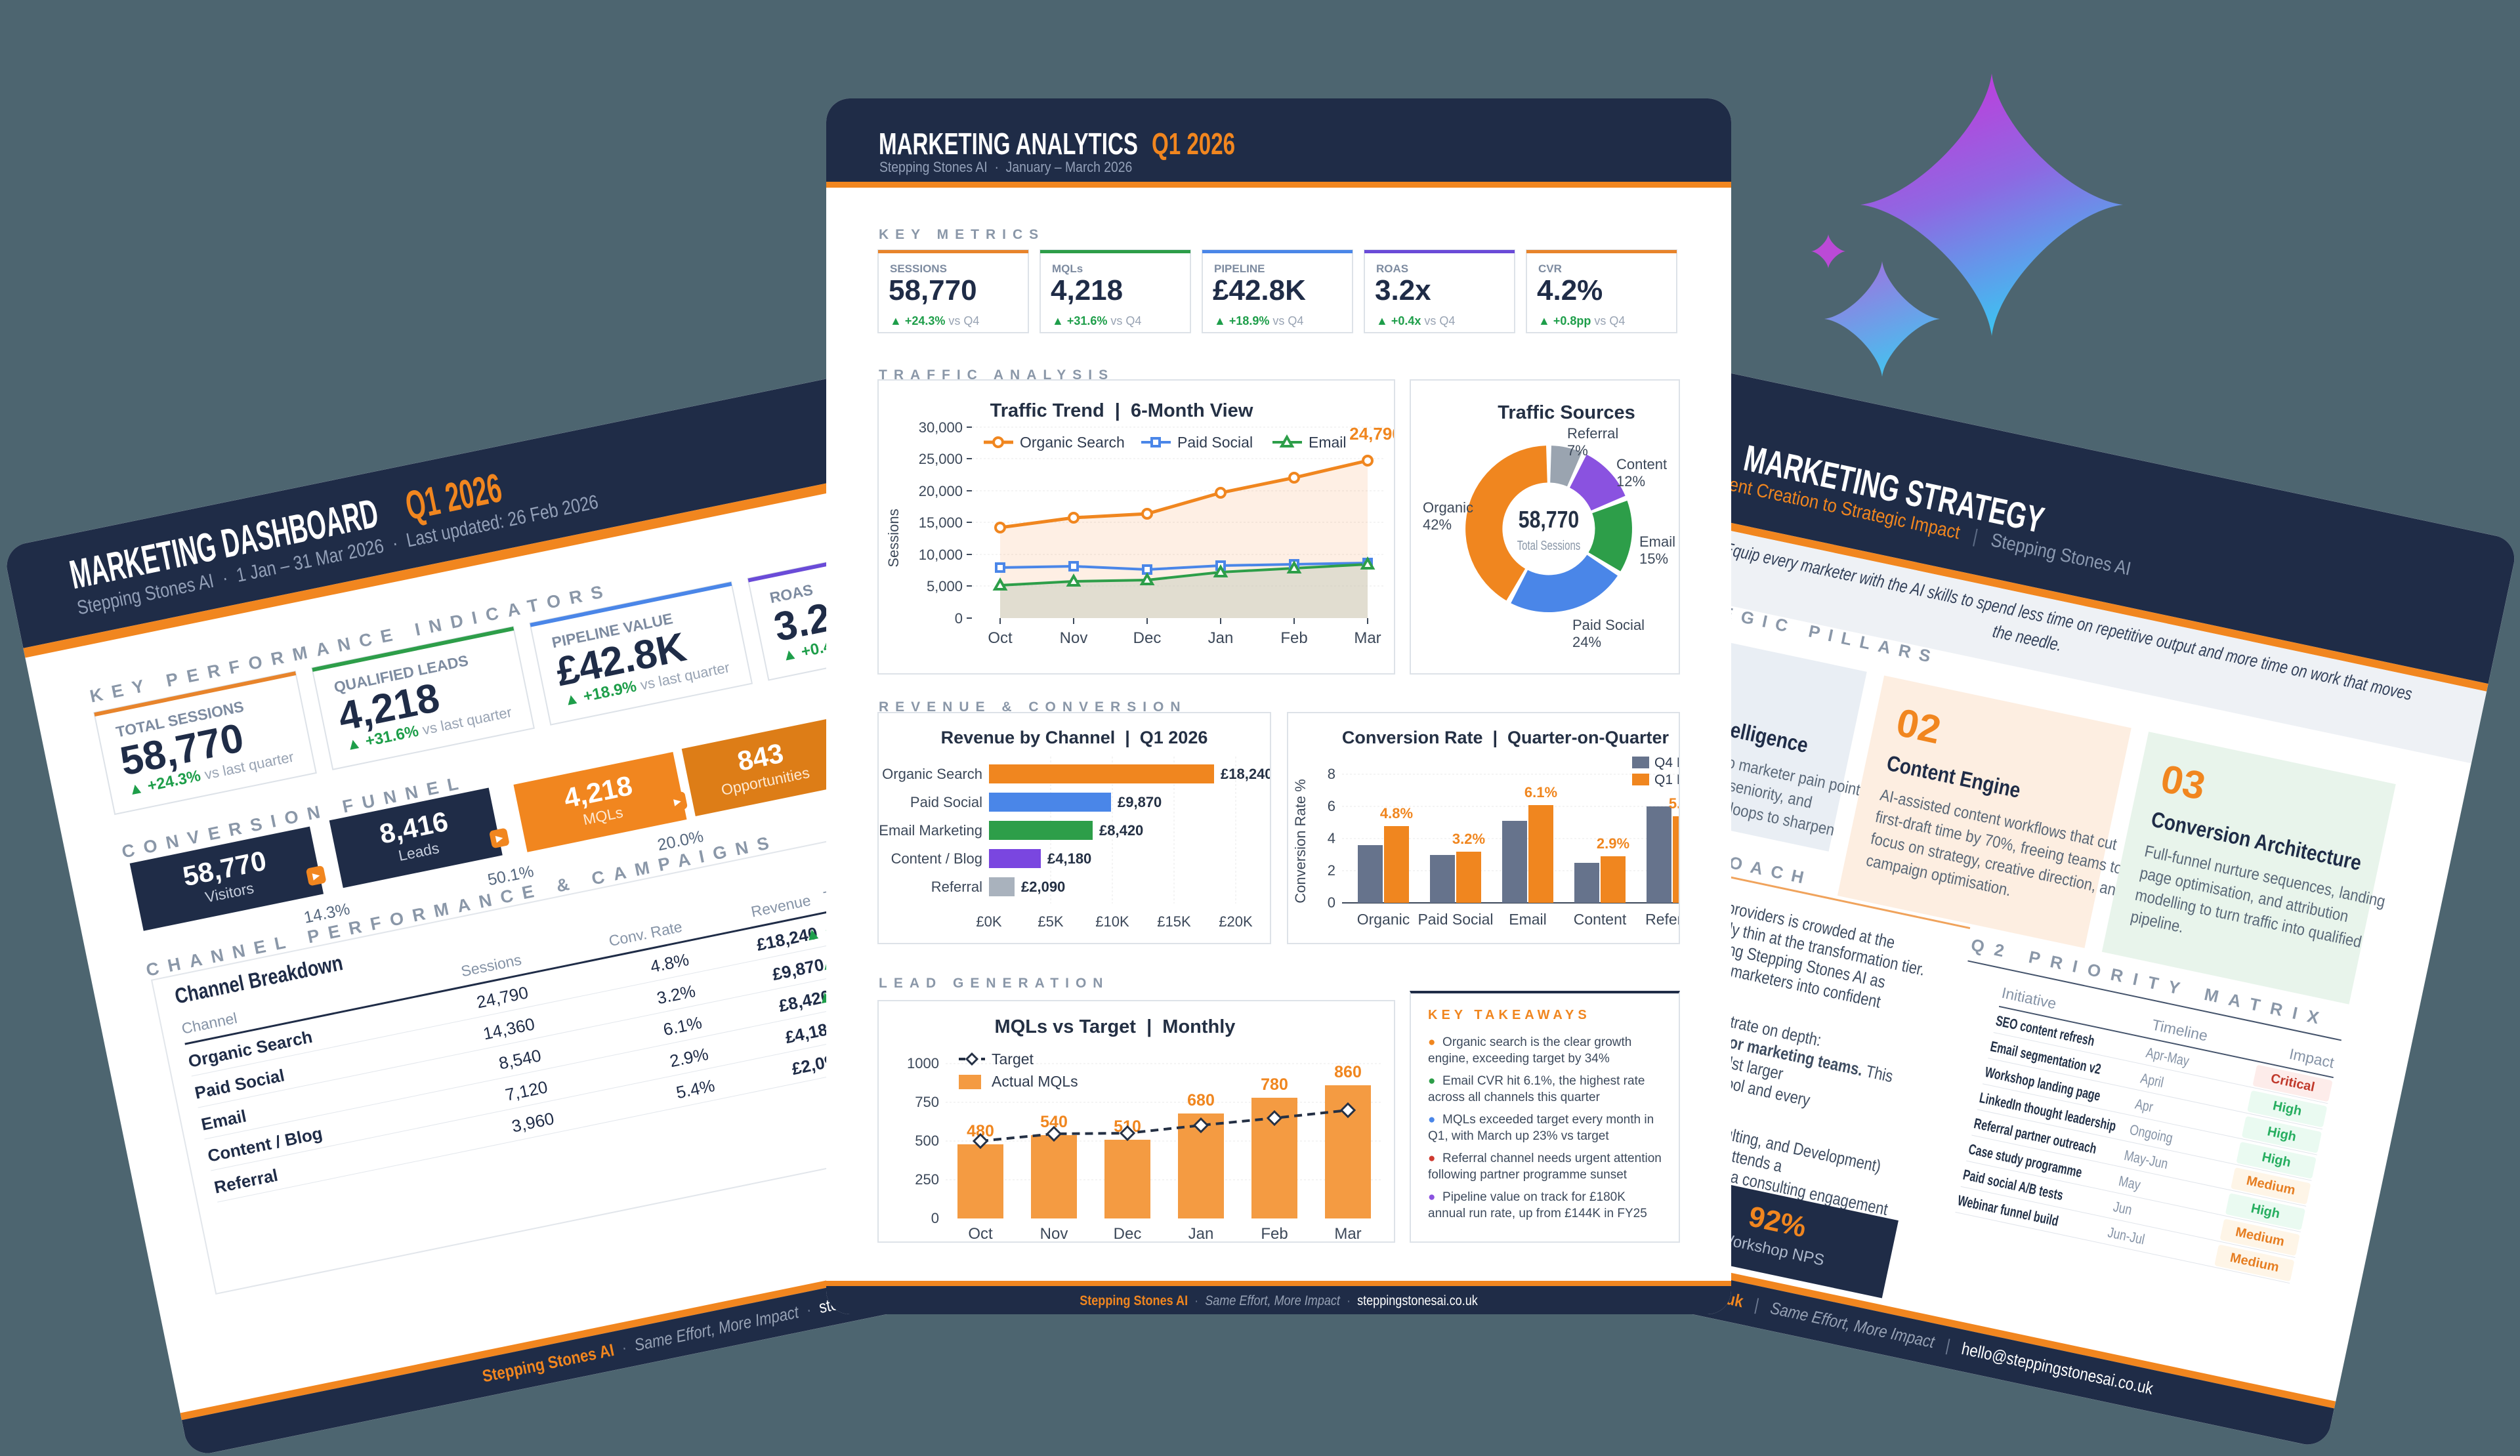 The height and width of the screenshot is (1456, 2520). I want to click on svg-text: MQLs vs Target | Monthly, so click(1115, 1026).